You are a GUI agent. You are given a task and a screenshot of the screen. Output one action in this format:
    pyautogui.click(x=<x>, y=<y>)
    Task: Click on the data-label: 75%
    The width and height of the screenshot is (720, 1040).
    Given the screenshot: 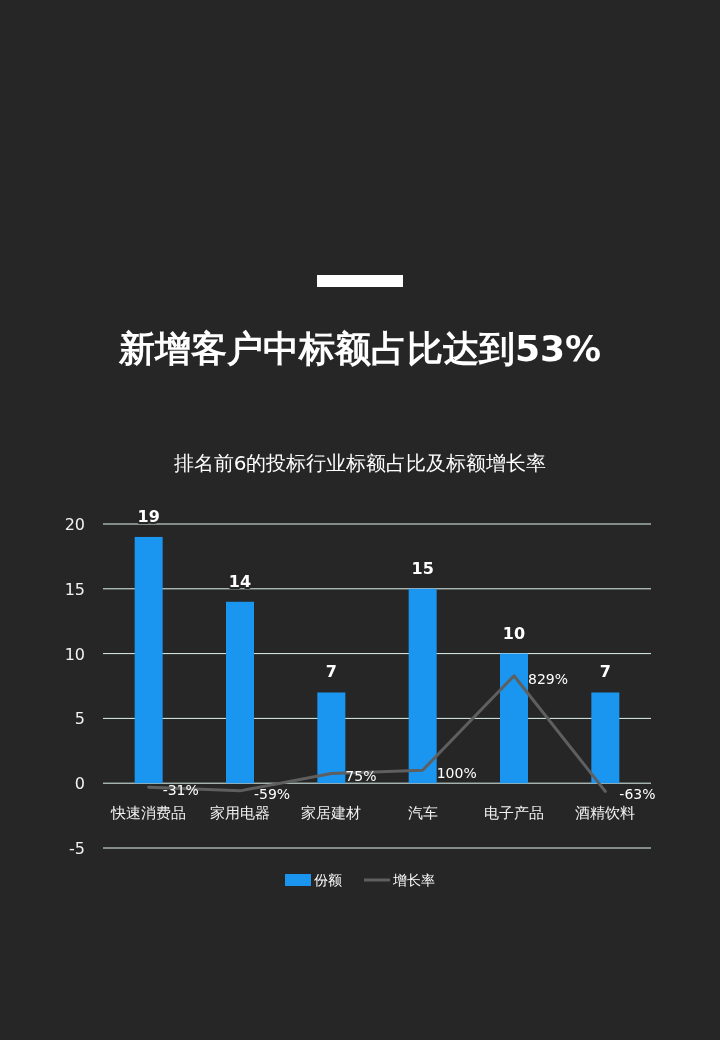 What is the action you would take?
    pyautogui.click(x=361, y=776)
    